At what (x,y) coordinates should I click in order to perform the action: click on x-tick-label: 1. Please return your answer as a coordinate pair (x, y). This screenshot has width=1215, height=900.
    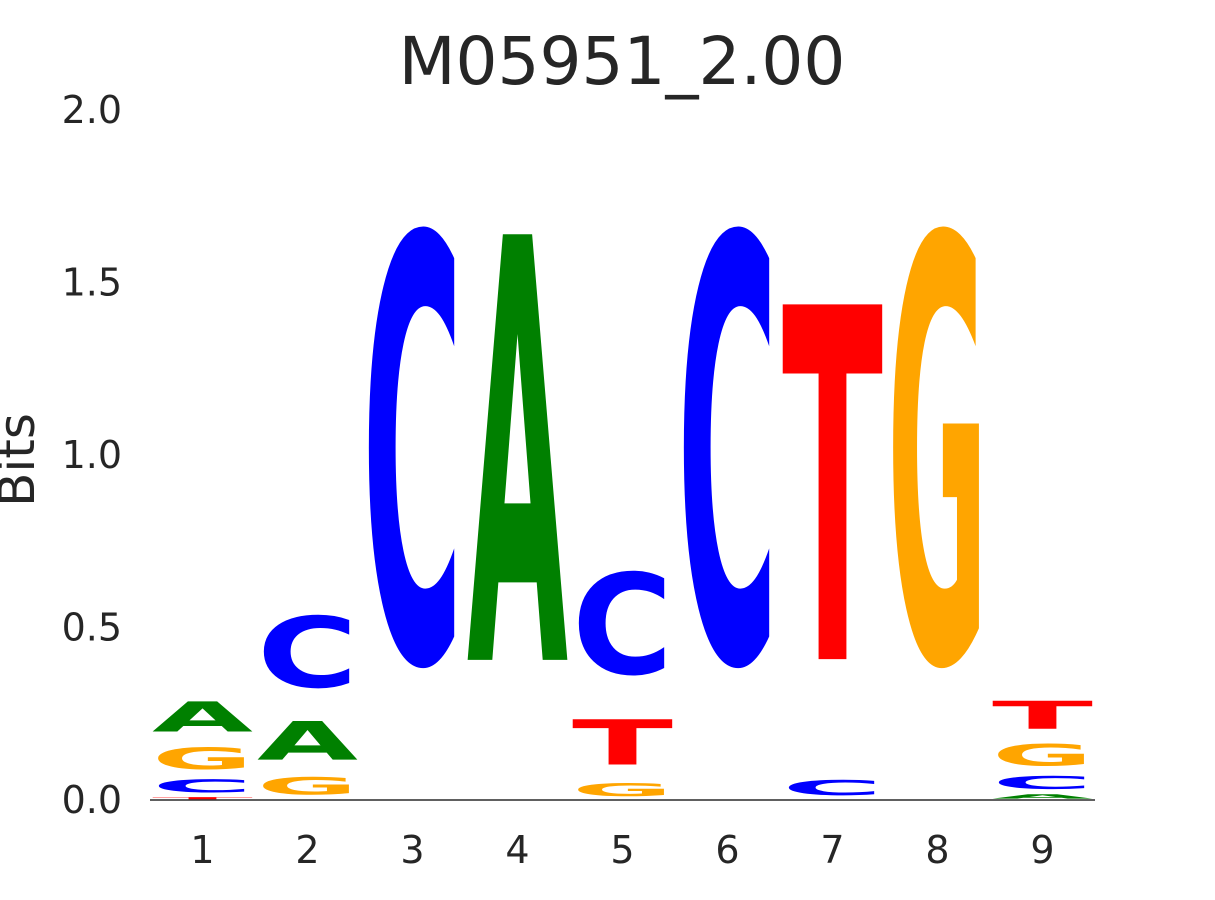
    Looking at the image, I should click on (202, 850).